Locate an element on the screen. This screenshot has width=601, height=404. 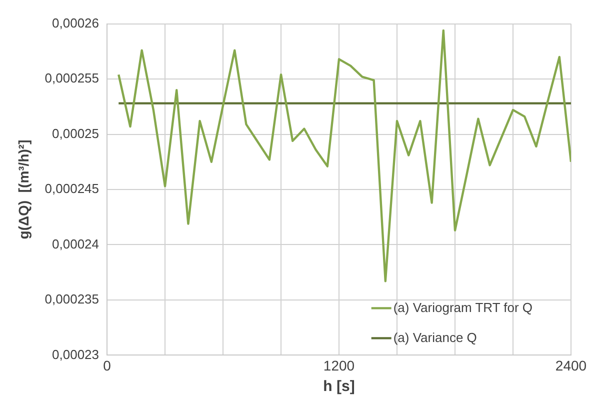
y-tick-label: 0,000235 is located at coordinates (72, 299).